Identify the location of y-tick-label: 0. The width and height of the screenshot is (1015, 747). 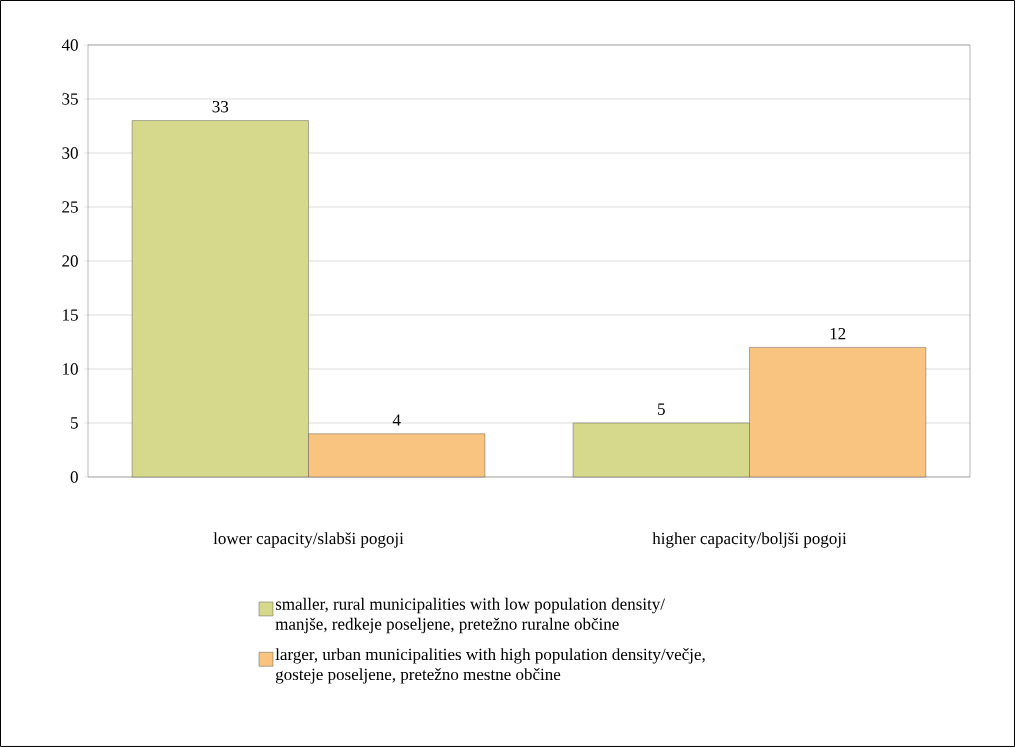
(74, 477).